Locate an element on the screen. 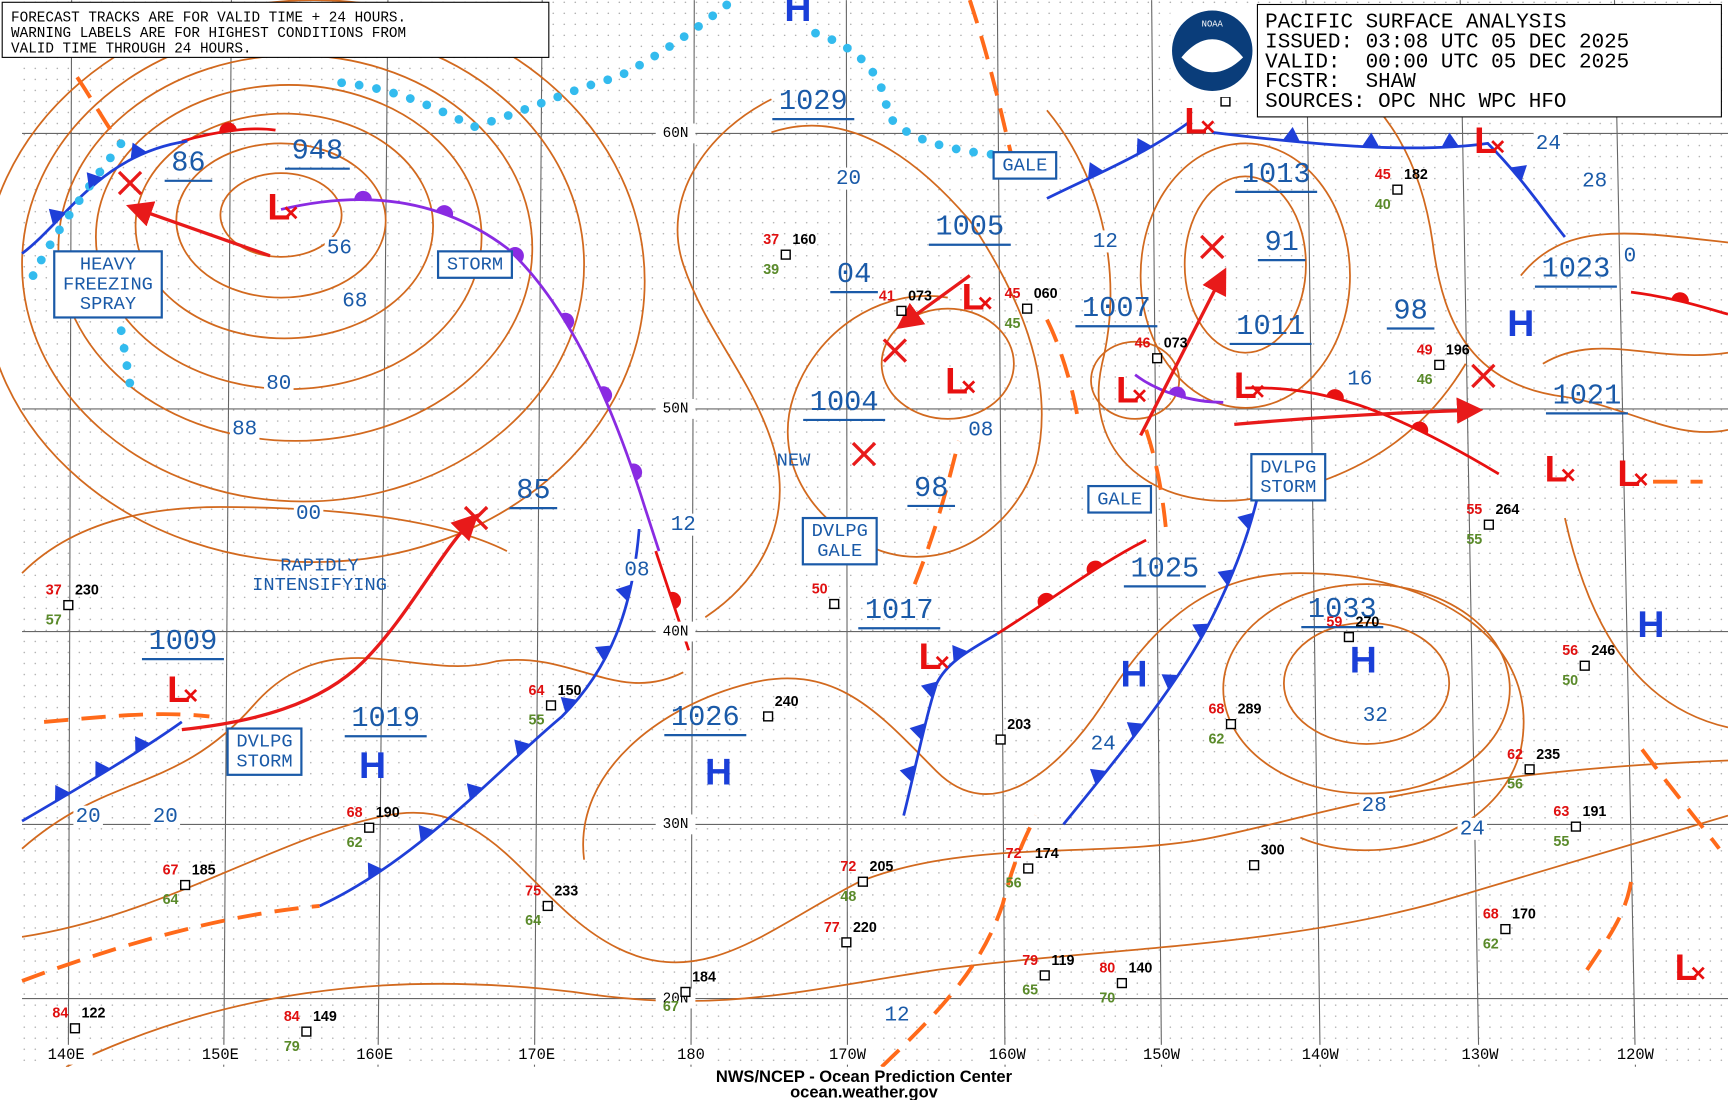 The height and width of the screenshot is (1100, 1728). station-temp: 80 is located at coordinates (1107, 969).